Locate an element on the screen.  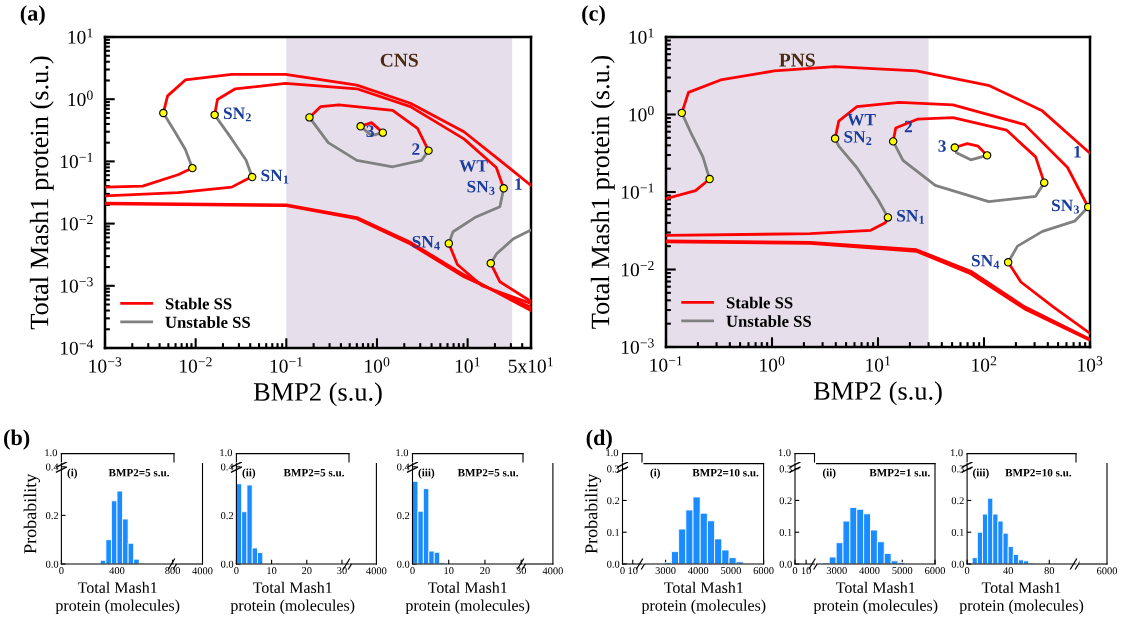
text: (a) is located at coordinates (32, 15).